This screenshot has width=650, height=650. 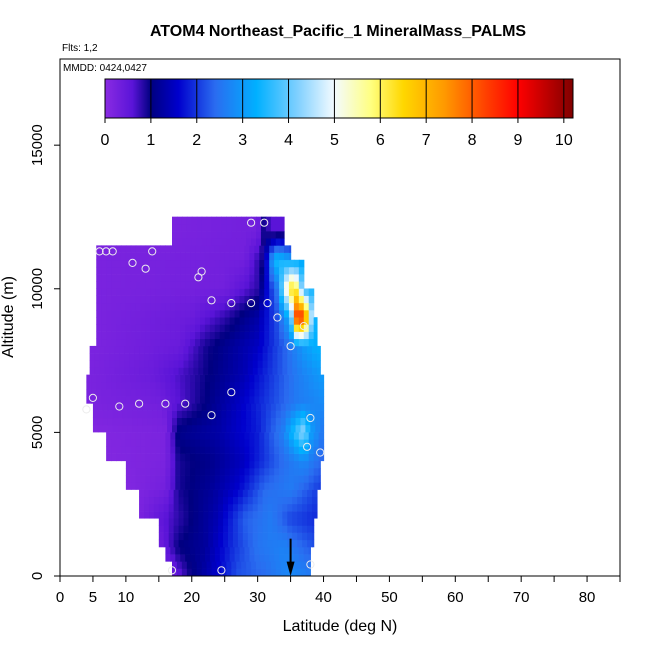 I want to click on sample-marker, so click(x=303, y=326).